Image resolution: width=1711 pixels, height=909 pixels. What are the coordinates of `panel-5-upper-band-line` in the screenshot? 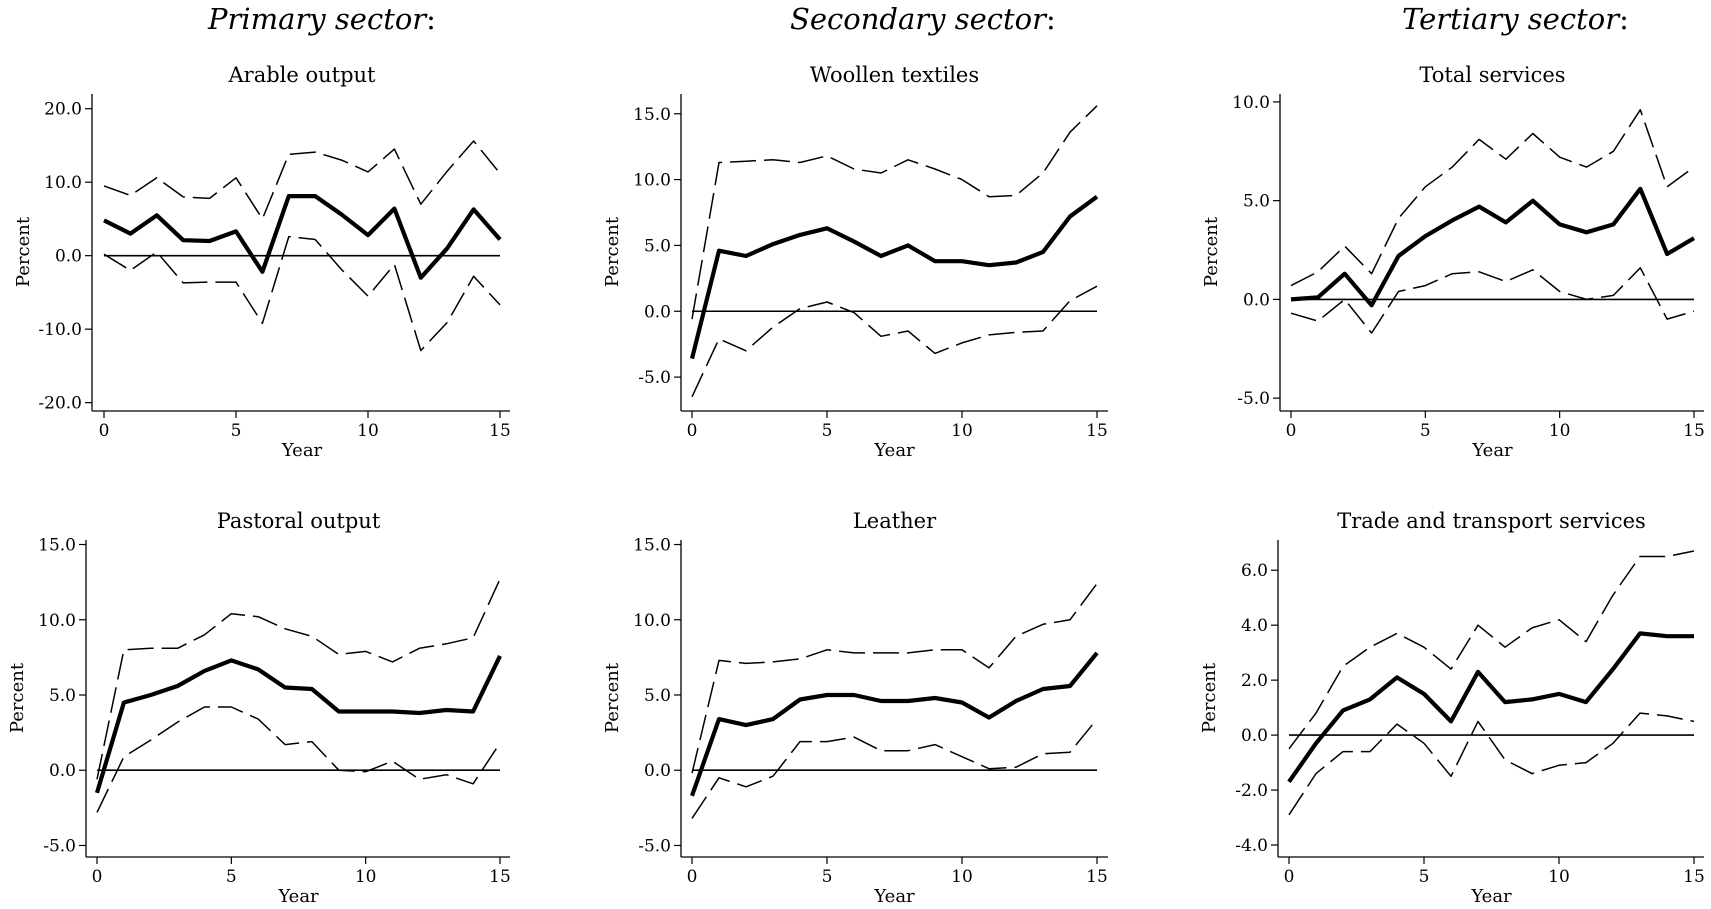 It's located at (894, 678).